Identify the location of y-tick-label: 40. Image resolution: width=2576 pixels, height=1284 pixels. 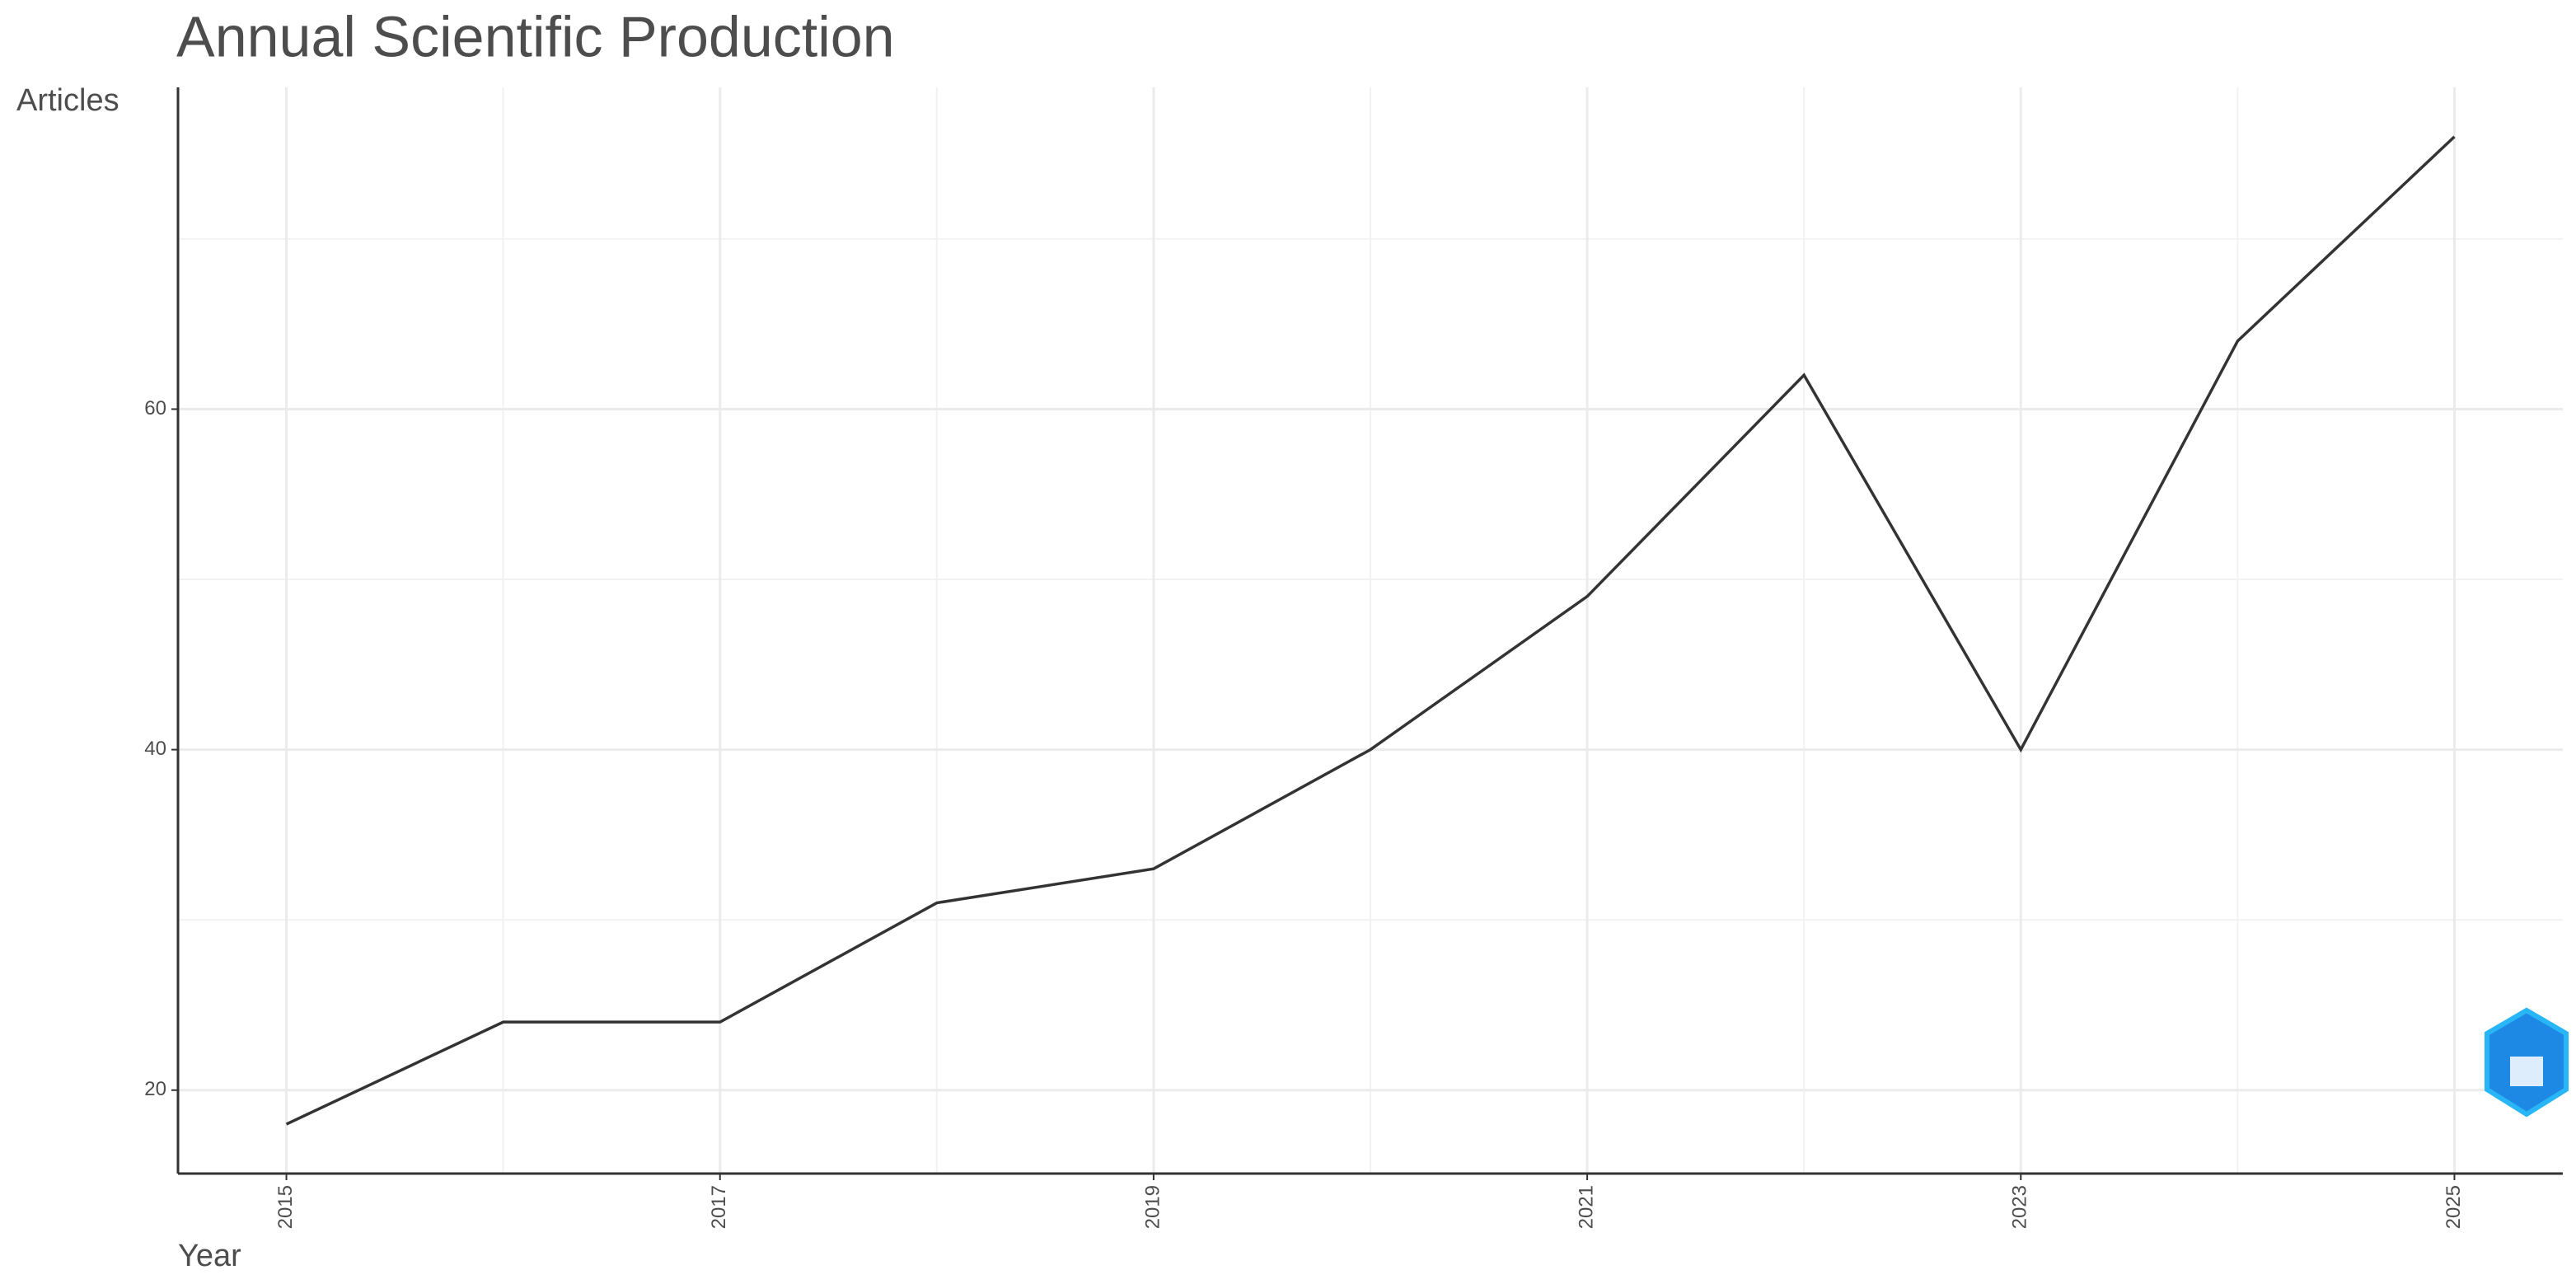
(155, 749).